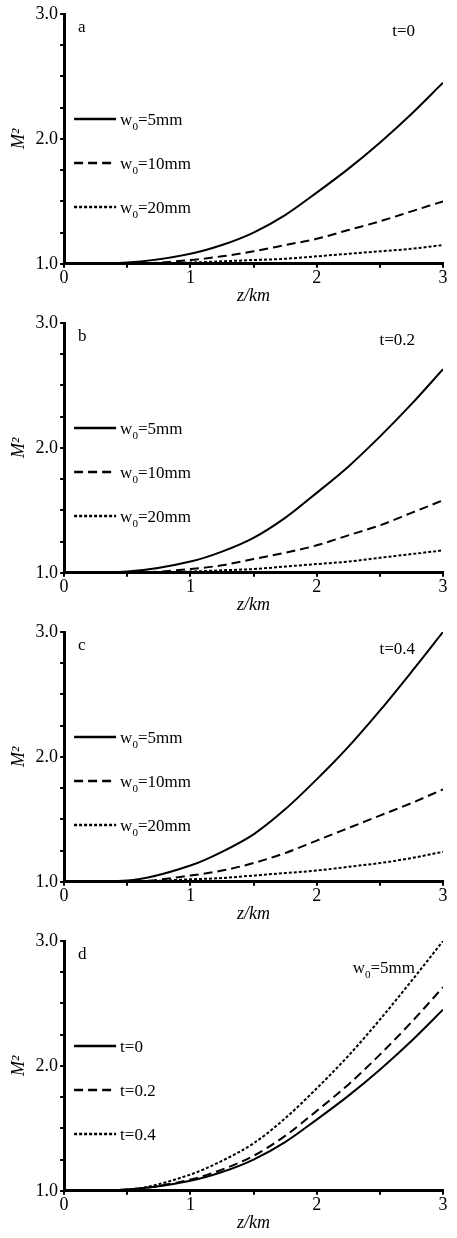 This screenshot has width=457, height=1238. I want to click on legend-label: t=0.4, so click(138, 1134).